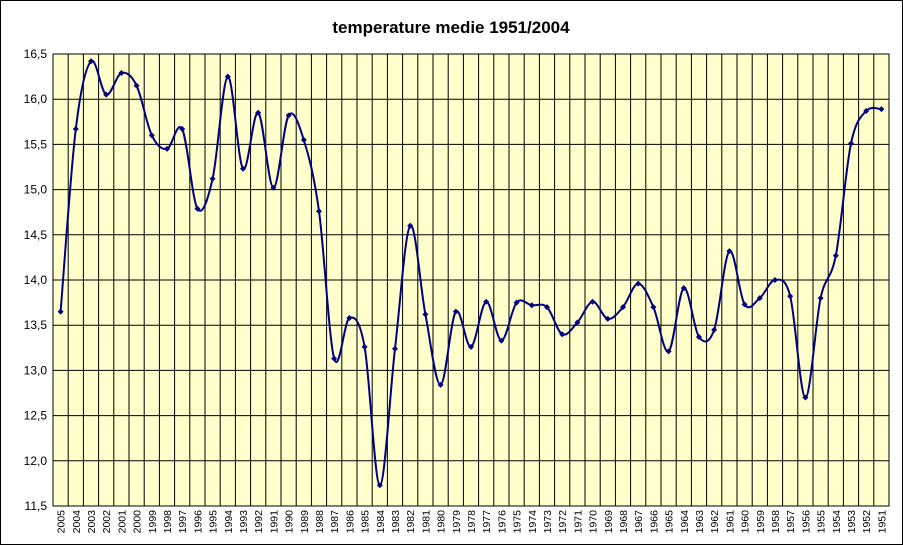 The width and height of the screenshot is (903, 545). I want to click on x-tick-label: 1964, so click(685, 522).